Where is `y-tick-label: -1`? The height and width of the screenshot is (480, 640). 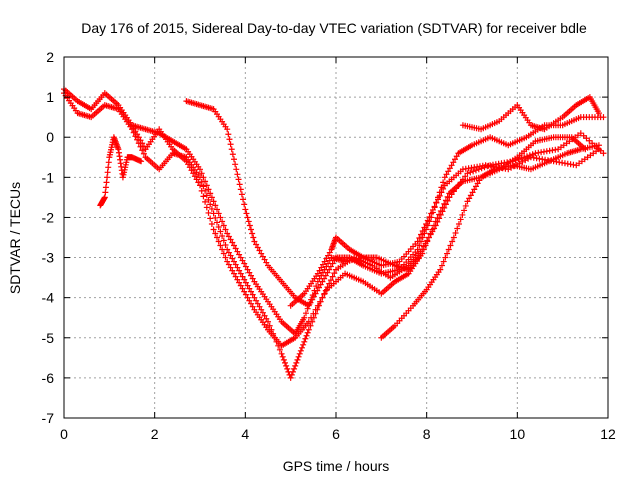 y-tick-label: -1 is located at coordinates (48, 177).